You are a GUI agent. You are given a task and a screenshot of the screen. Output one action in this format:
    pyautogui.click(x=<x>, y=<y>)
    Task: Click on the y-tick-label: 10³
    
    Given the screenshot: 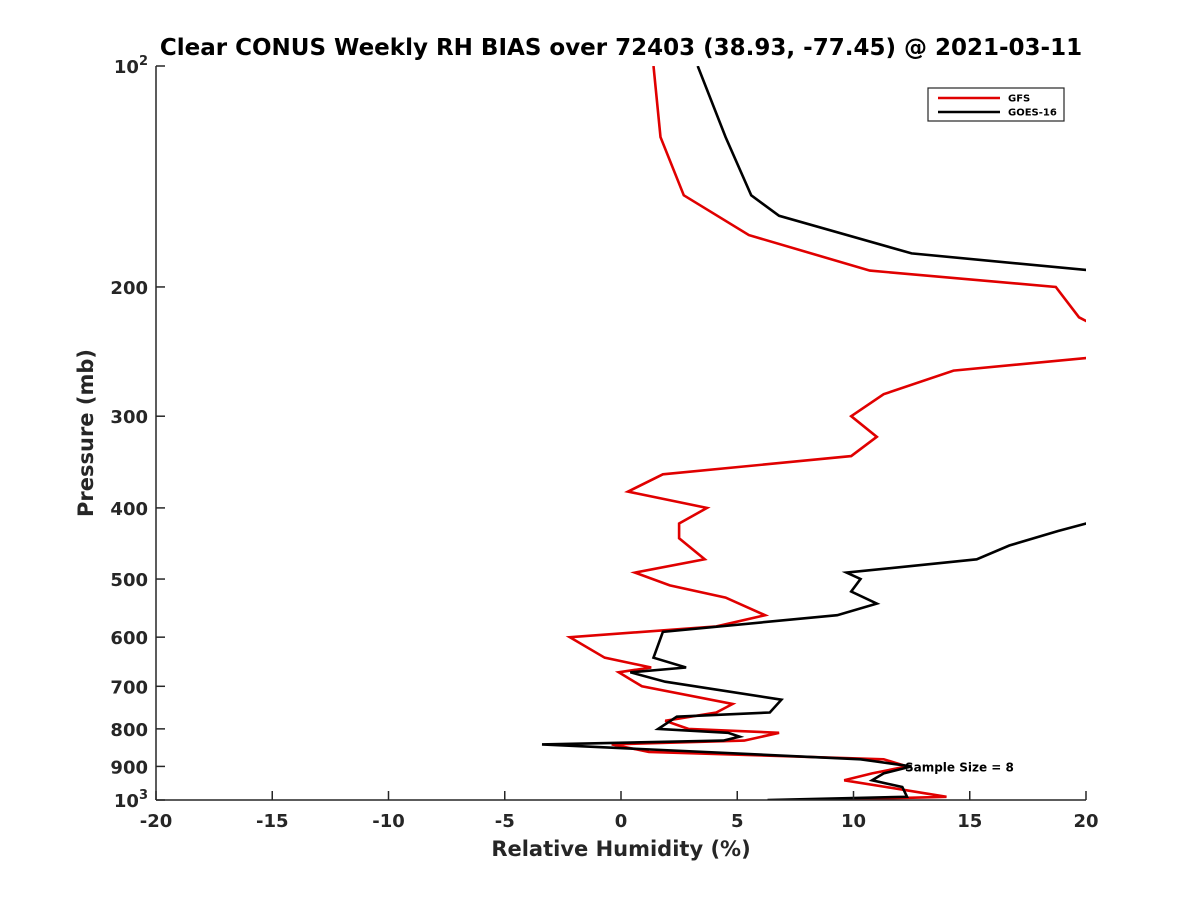 What is the action you would take?
    pyautogui.click(x=131, y=800)
    